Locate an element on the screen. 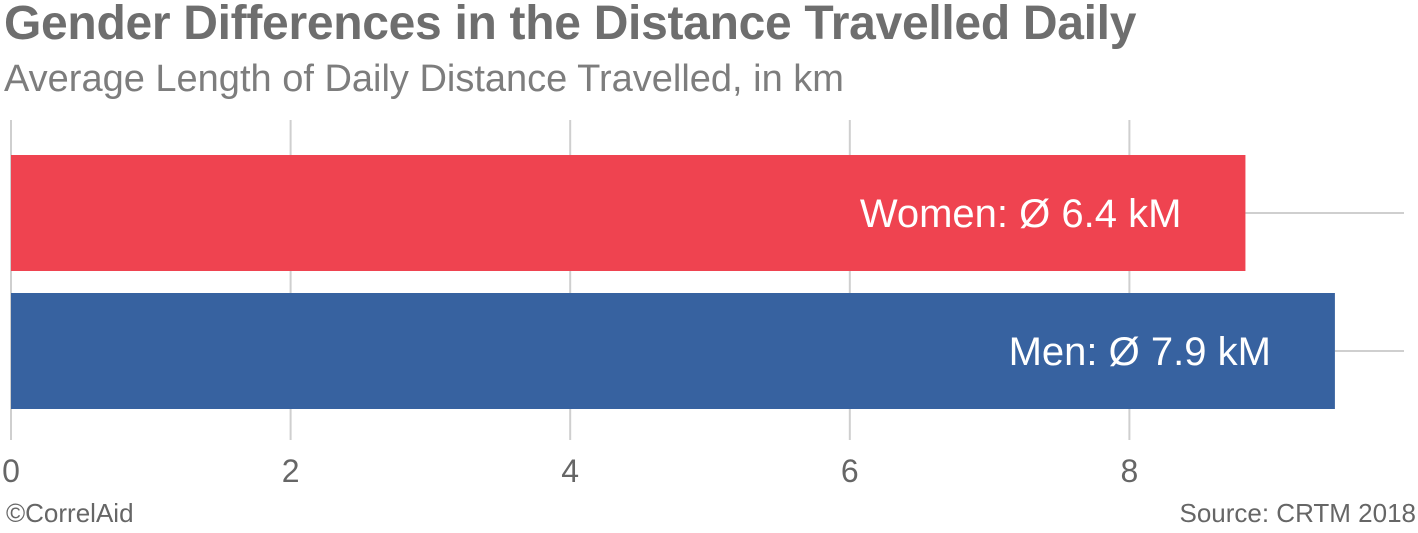 The width and height of the screenshot is (1418, 533). x-tick-label: 0 is located at coordinates (11, 471).